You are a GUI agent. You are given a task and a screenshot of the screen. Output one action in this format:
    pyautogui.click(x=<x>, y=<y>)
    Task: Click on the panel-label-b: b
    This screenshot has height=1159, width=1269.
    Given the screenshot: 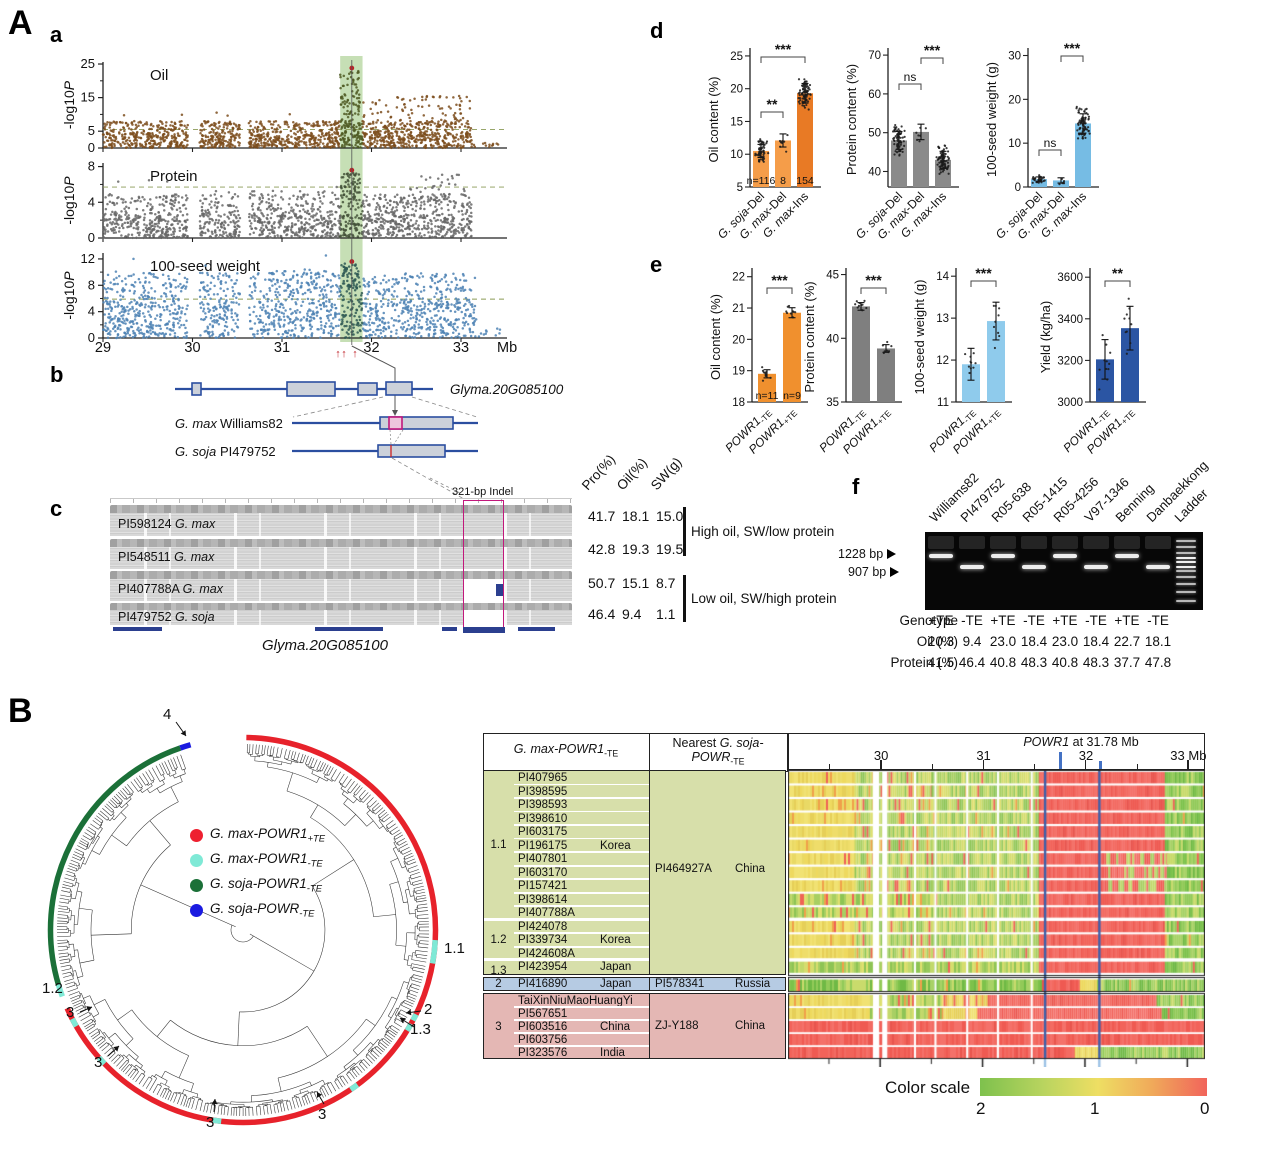 What is the action you would take?
    pyautogui.click(x=57, y=374)
    